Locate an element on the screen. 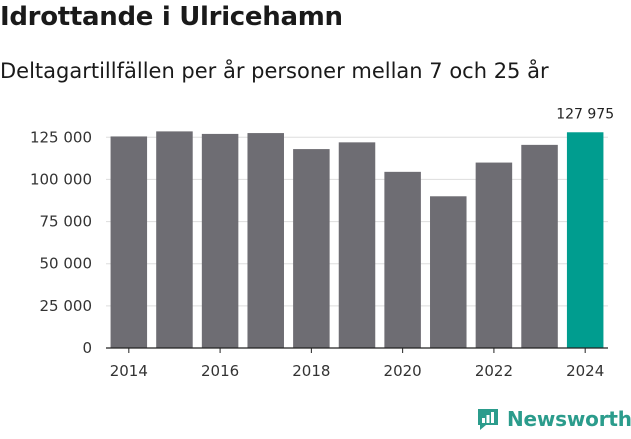 This screenshot has height=439, width=631. y-tick-label: 50 000 is located at coordinates (66, 264).